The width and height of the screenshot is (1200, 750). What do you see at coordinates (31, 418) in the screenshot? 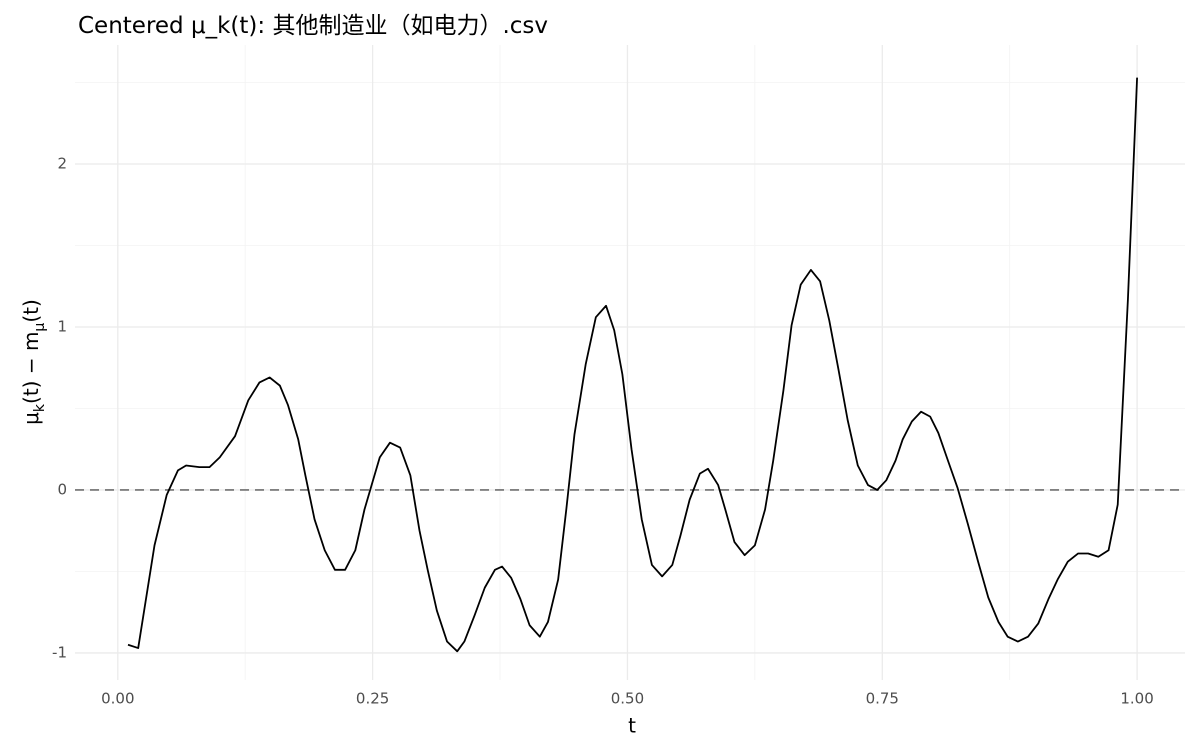
I see `y-axis-title-part: μ` at bounding box center [31, 418].